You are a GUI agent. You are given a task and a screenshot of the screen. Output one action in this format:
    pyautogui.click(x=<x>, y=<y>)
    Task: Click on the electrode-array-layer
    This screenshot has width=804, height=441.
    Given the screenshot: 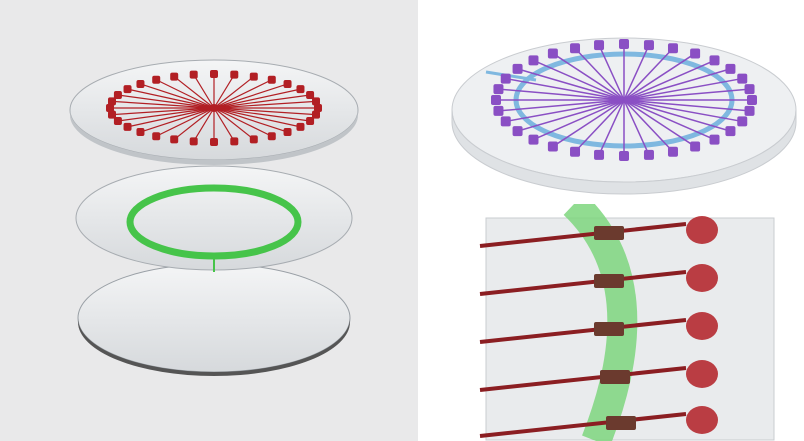 What is the action you would take?
    pyautogui.click(x=214, y=112)
    